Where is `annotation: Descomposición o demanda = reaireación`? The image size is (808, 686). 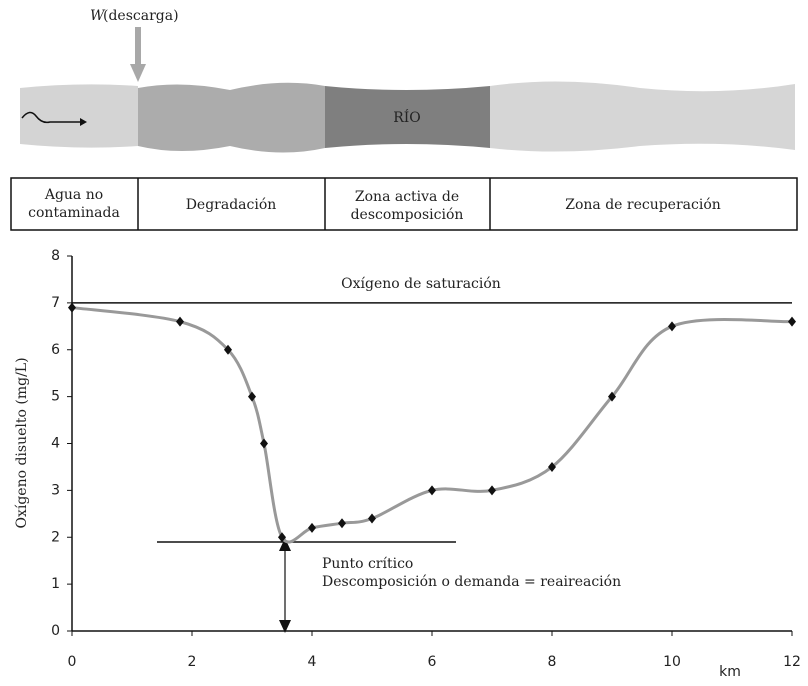 annotation: Descomposición o demanda = reaireación is located at coordinates (471, 582).